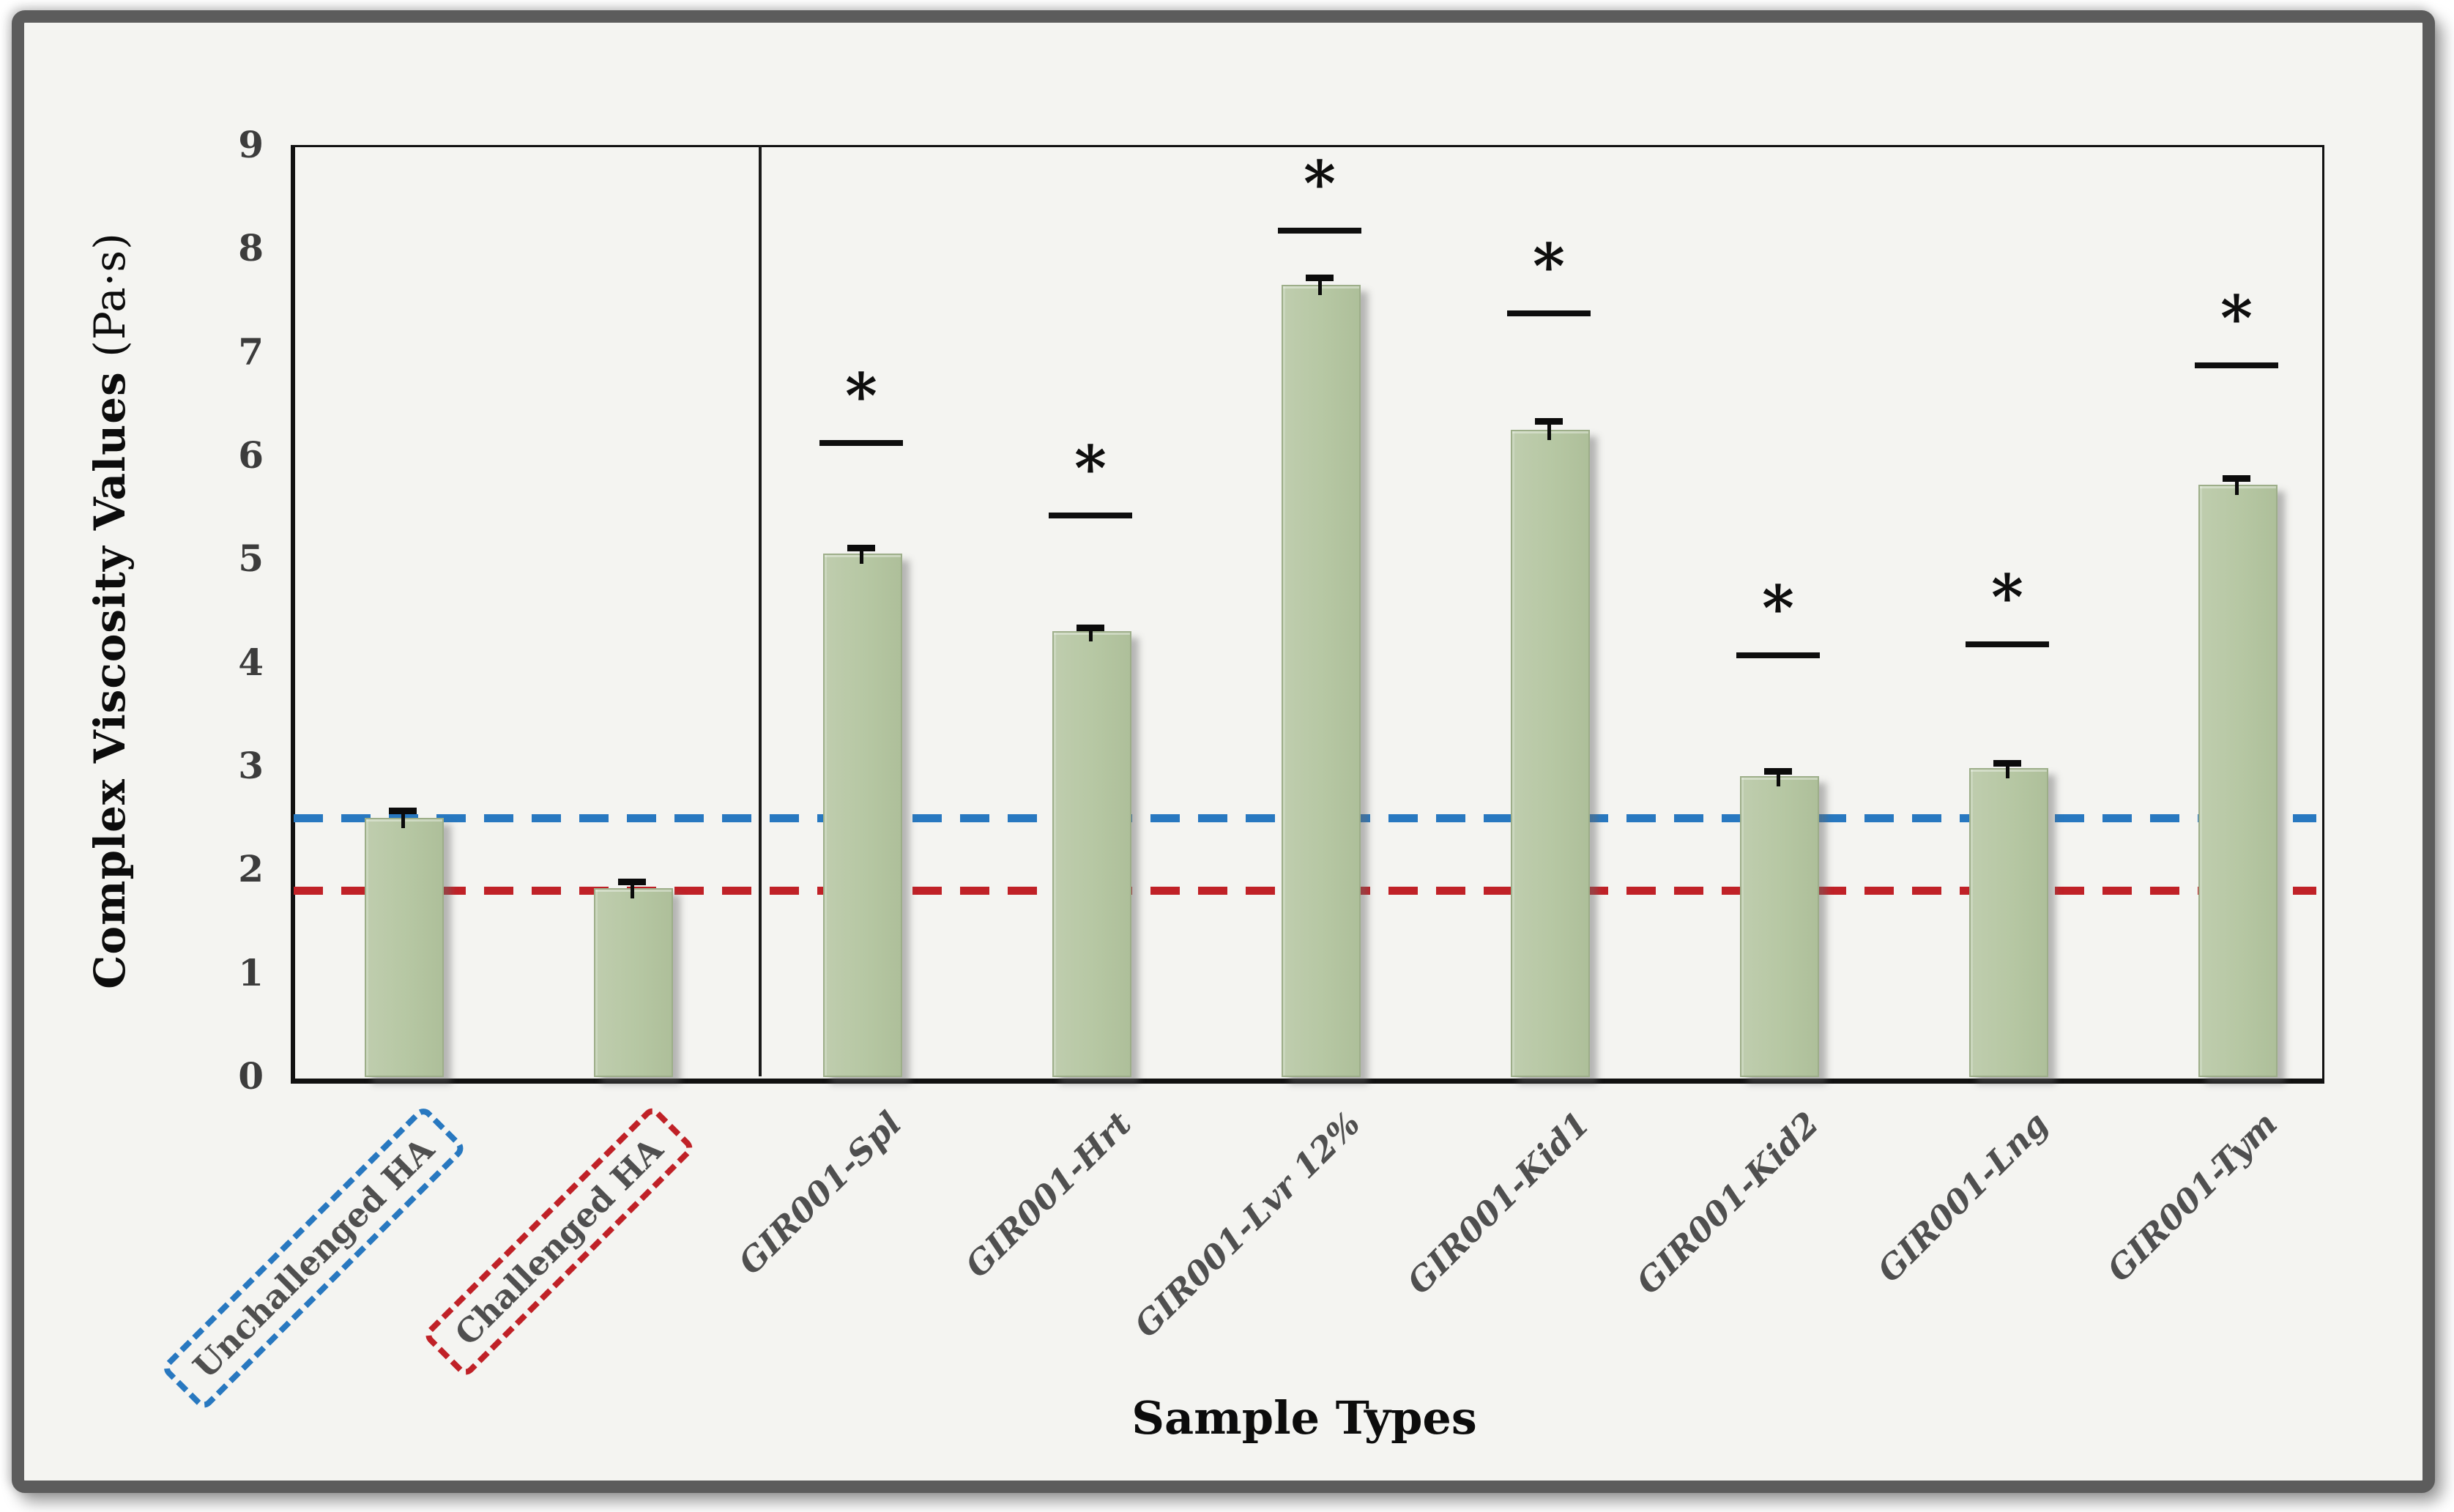 Image resolution: width=2454 pixels, height=1512 pixels. What do you see at coordinates (110, 294) in the screenshot?
I see `y-axis-title-unit: (Pa·s)` at bounding box center [110, 294].